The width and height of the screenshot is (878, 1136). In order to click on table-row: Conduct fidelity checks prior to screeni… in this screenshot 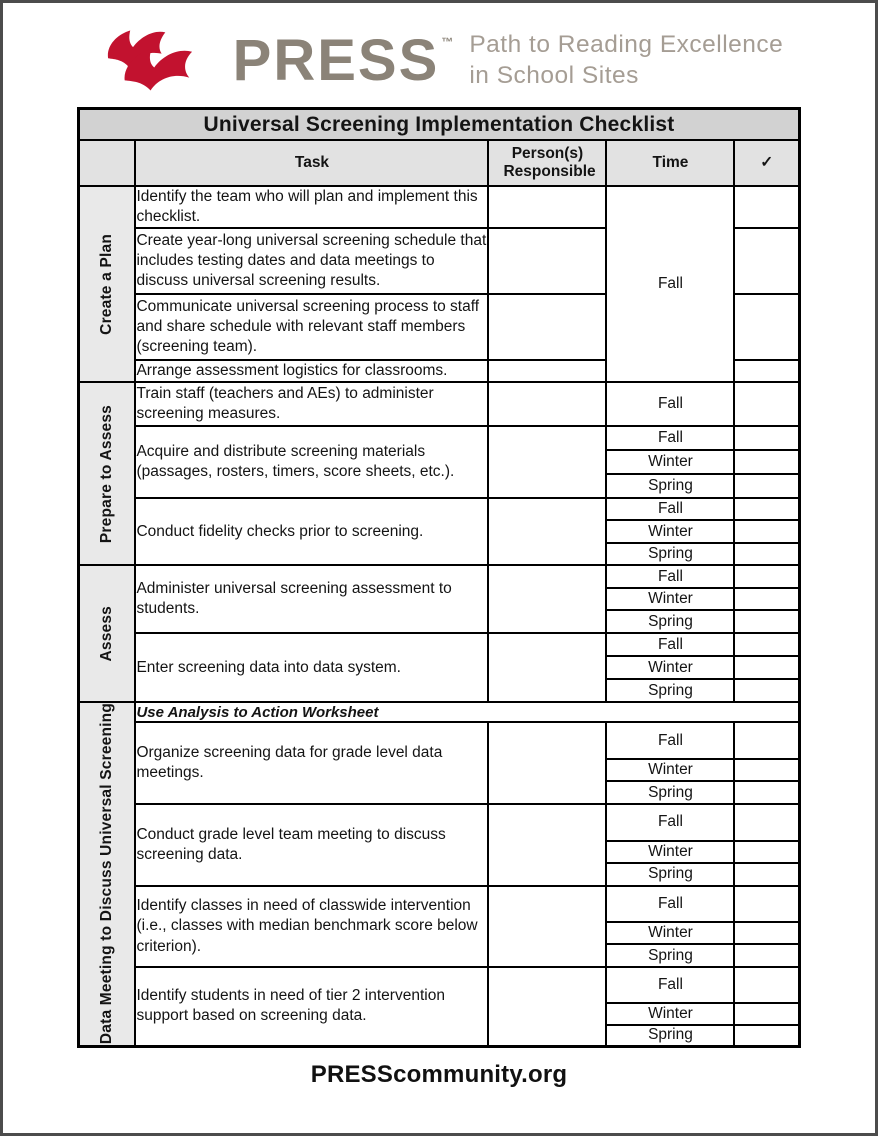, I will do `click(439, 532)`.